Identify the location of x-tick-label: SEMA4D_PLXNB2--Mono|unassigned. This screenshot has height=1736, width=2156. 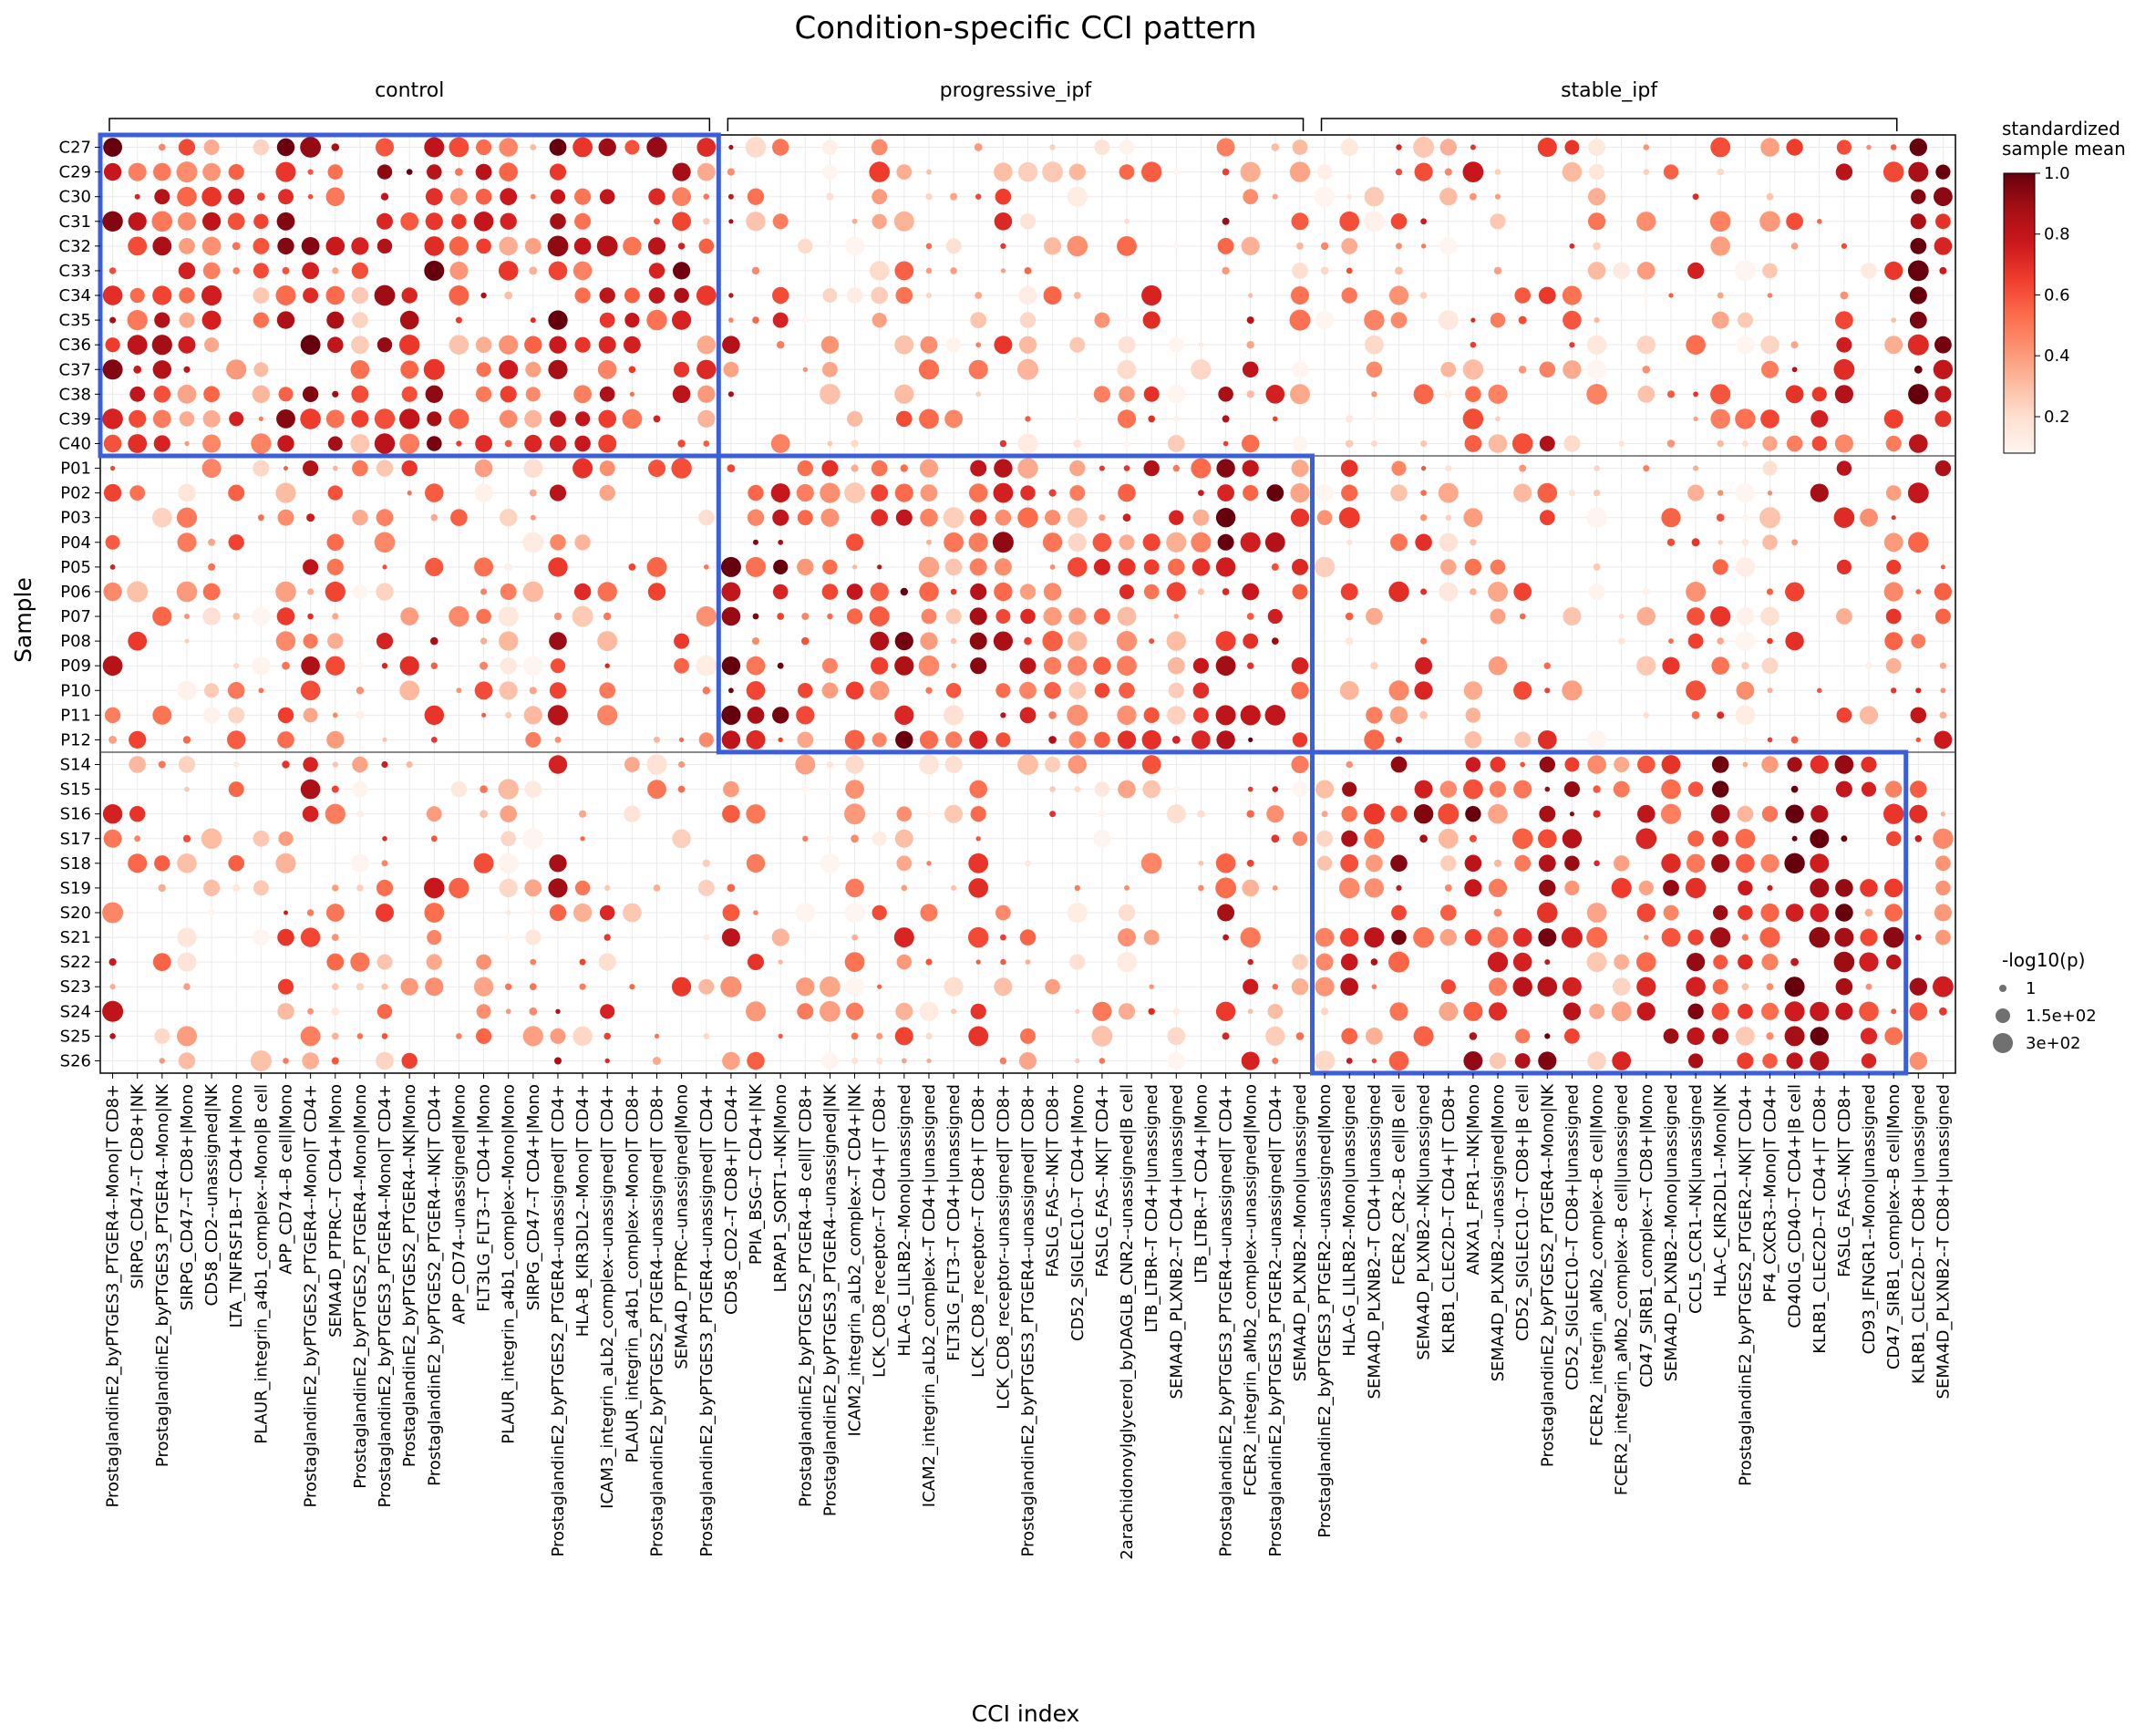
(1671, 1232).